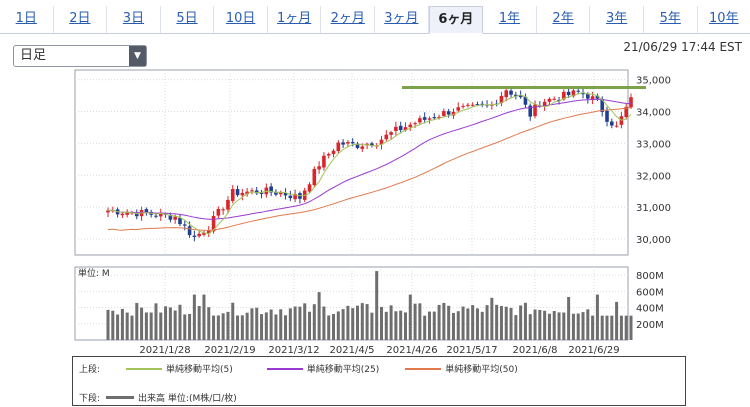 Image resolution: width=750 pixels, height=407 pixels. I want to click on tab-6: 2ヶ月, so click(348, 19).